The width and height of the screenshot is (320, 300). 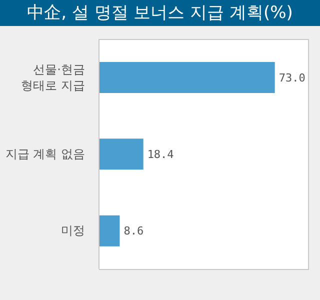 I want to click on data-label: 73.0, so click(x=292, y=77).